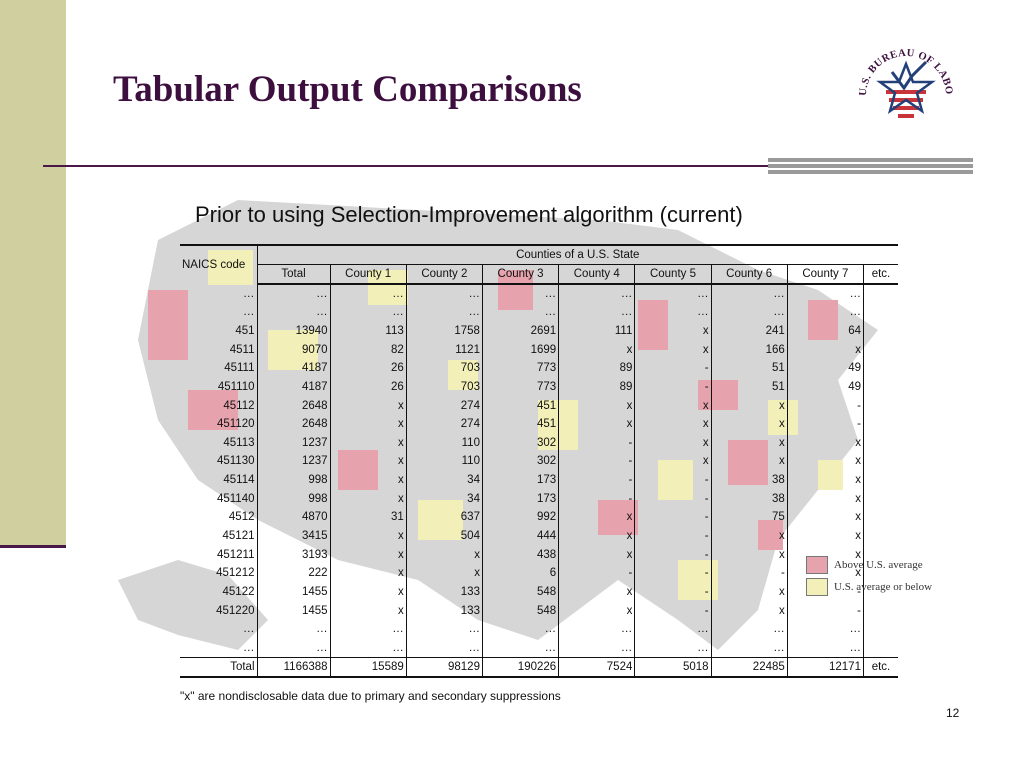  I want to click on total-cell: etc., so click(880, 667).